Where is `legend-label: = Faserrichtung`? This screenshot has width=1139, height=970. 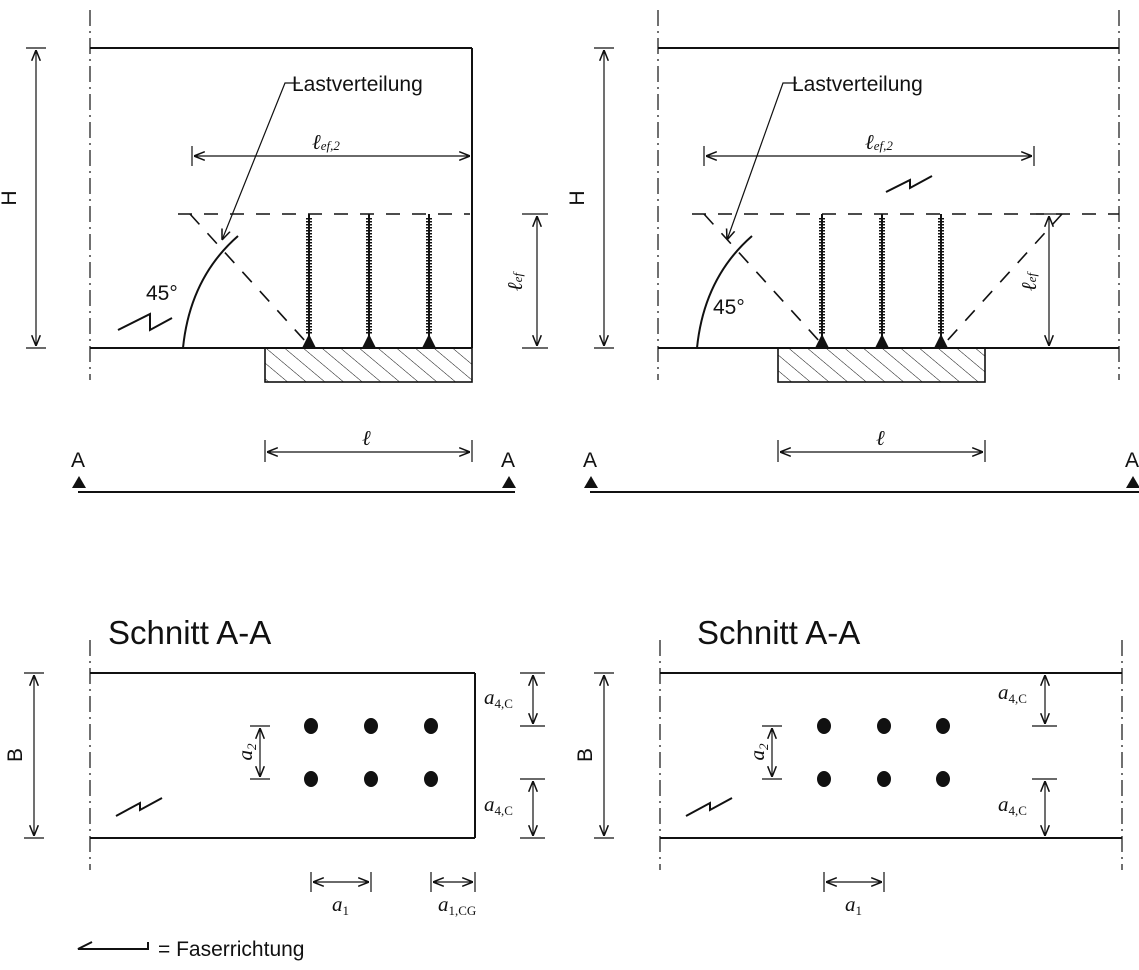
legend-label: = Faserrichtung is located at coordinates (231, 949).